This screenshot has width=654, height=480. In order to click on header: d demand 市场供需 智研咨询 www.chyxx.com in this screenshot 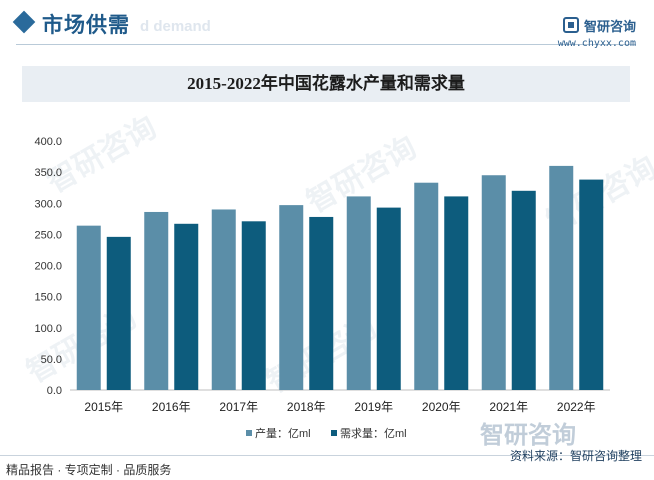, I will do `click(327, 26)`.